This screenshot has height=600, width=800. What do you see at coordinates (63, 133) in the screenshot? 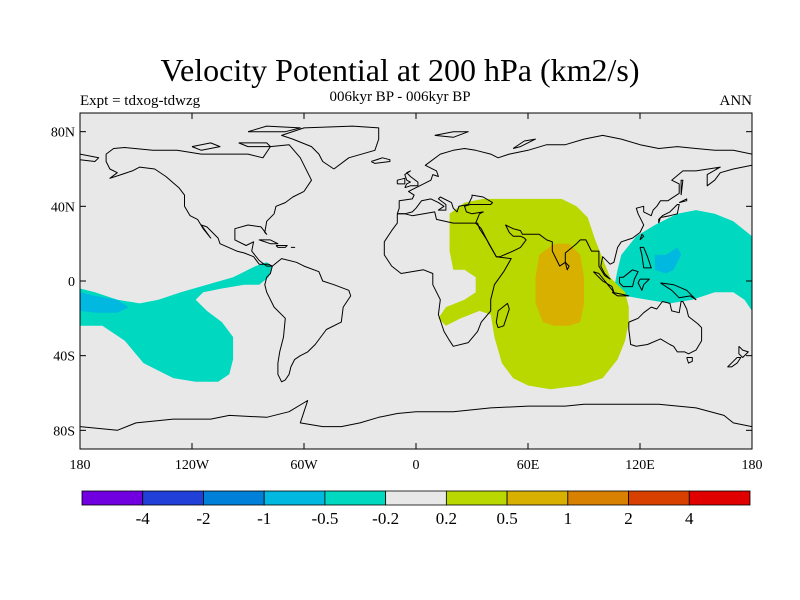
I see `lat-tick-label: 80N` at bounding box center [63, 133].